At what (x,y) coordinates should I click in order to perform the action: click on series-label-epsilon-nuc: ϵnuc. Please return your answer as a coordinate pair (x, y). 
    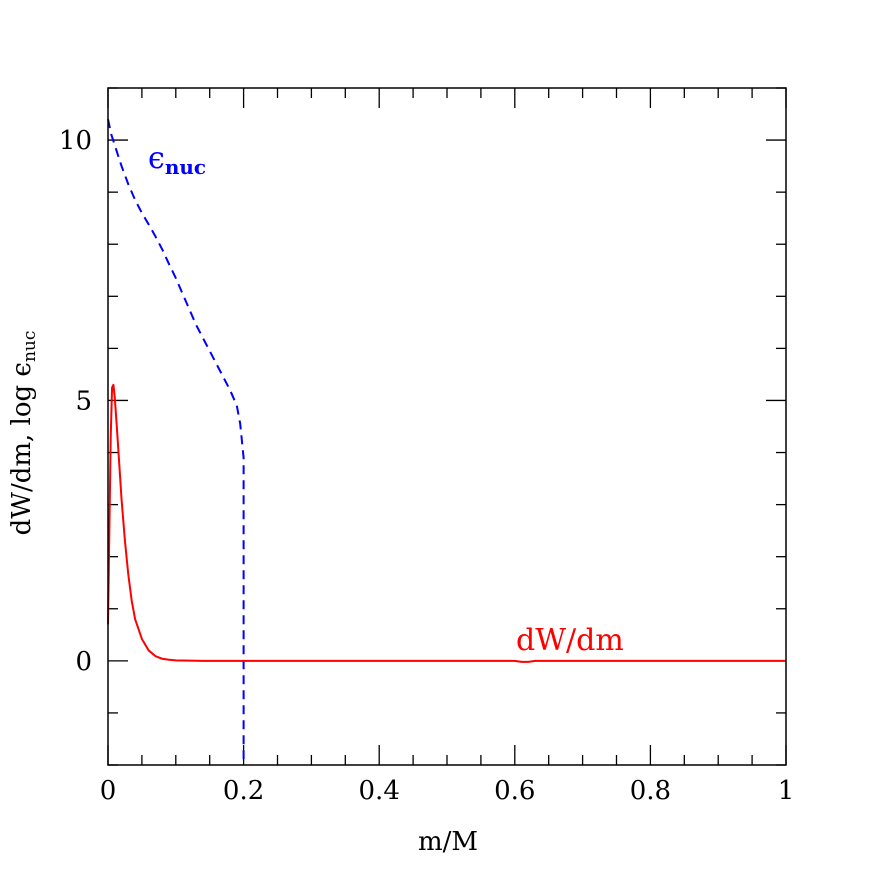
    Looking at the image, I should click on (177, 160).